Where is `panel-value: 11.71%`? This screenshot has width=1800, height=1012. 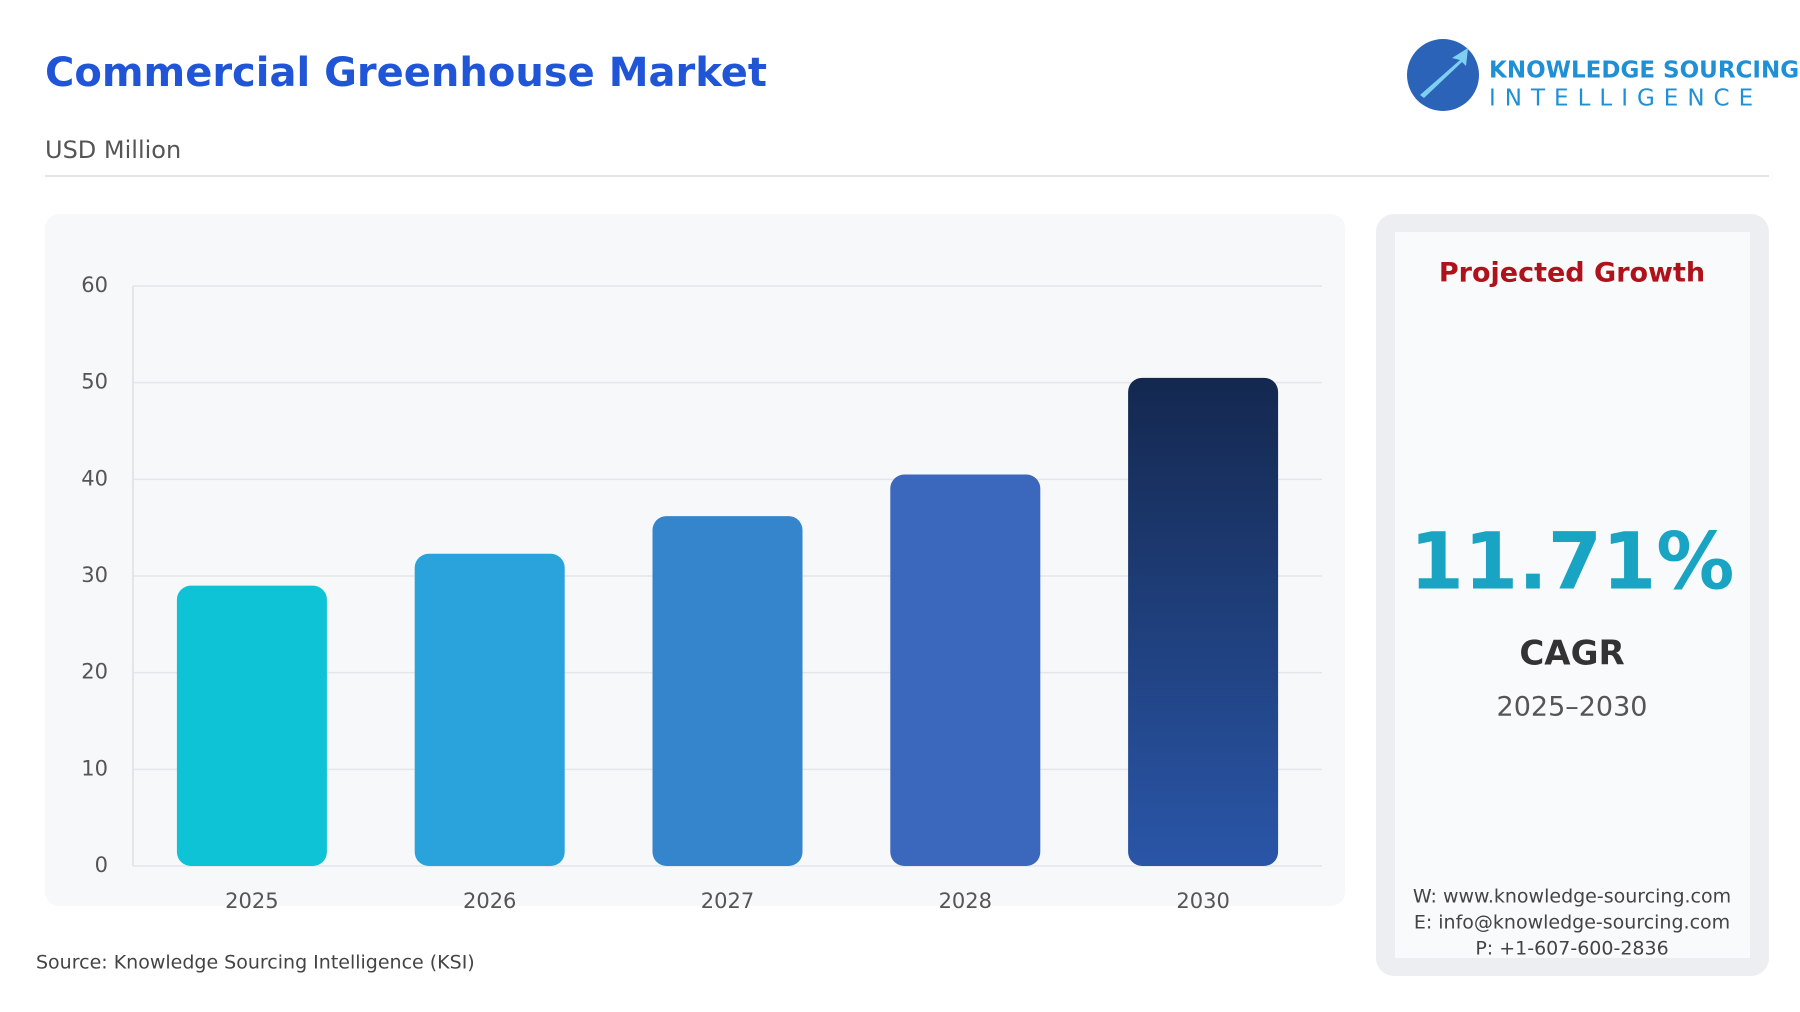 panel-value: 11.71% is located at coordinates (1572, 562).